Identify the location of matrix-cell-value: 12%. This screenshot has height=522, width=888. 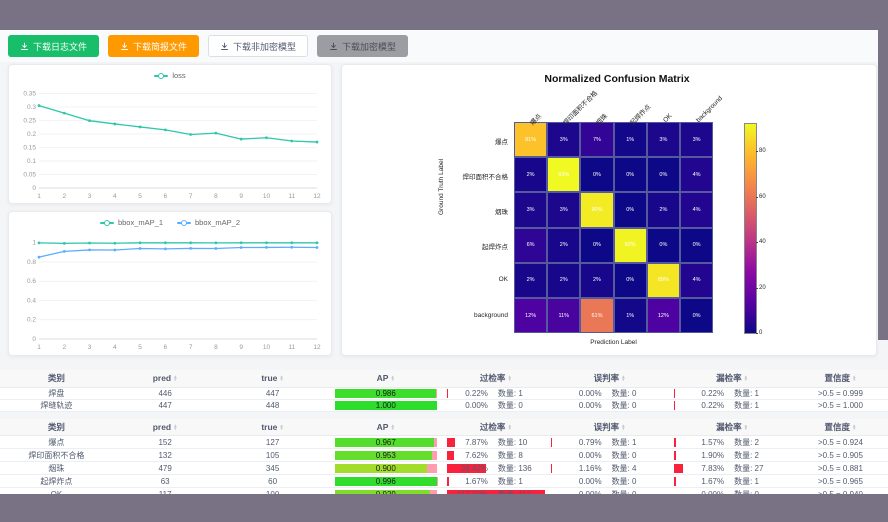
(531, 315).